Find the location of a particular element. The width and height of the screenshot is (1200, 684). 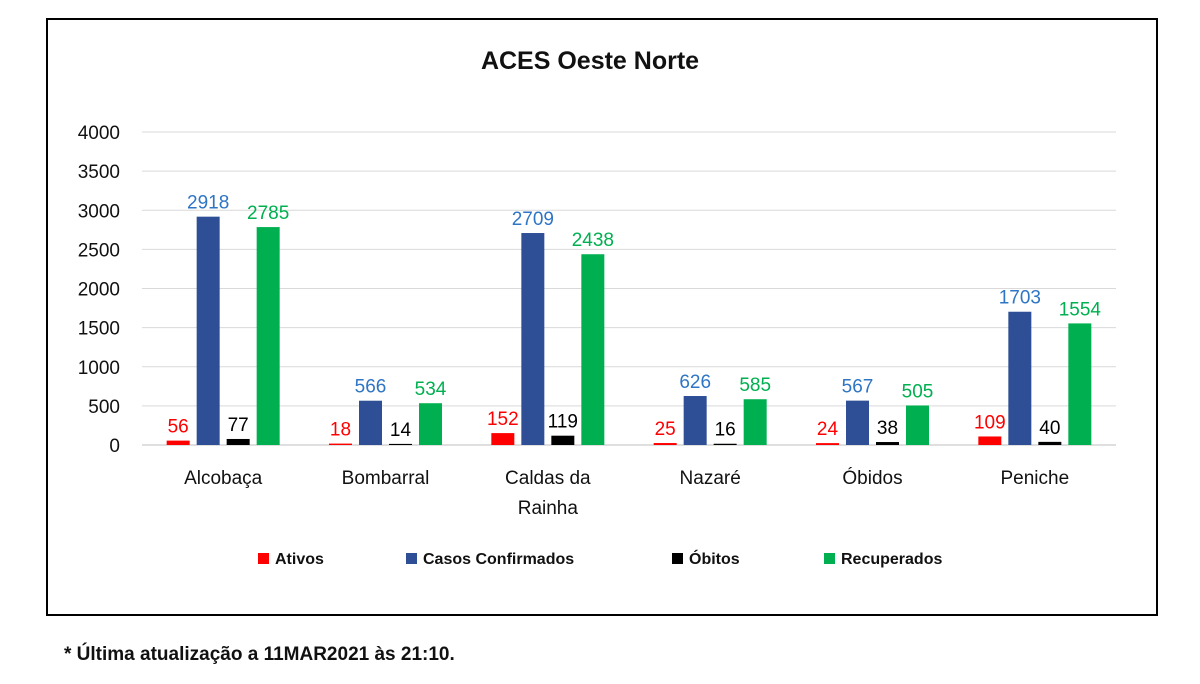

y-tick-label: 3000 is located at coordinates (99, 211).